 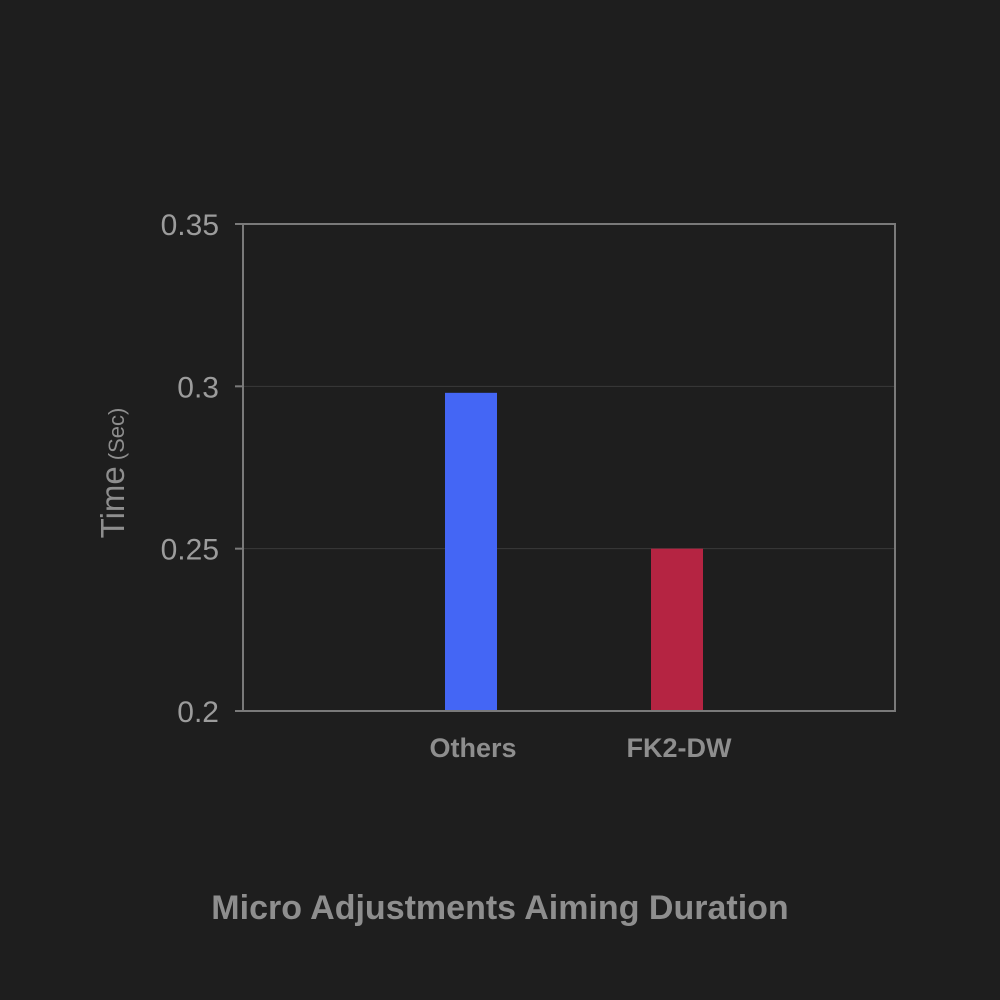 What do you see at coordinates (198, 712) in the screenshot?
I see `y-tick-label: 0.2` at bounding box center [198, 712].